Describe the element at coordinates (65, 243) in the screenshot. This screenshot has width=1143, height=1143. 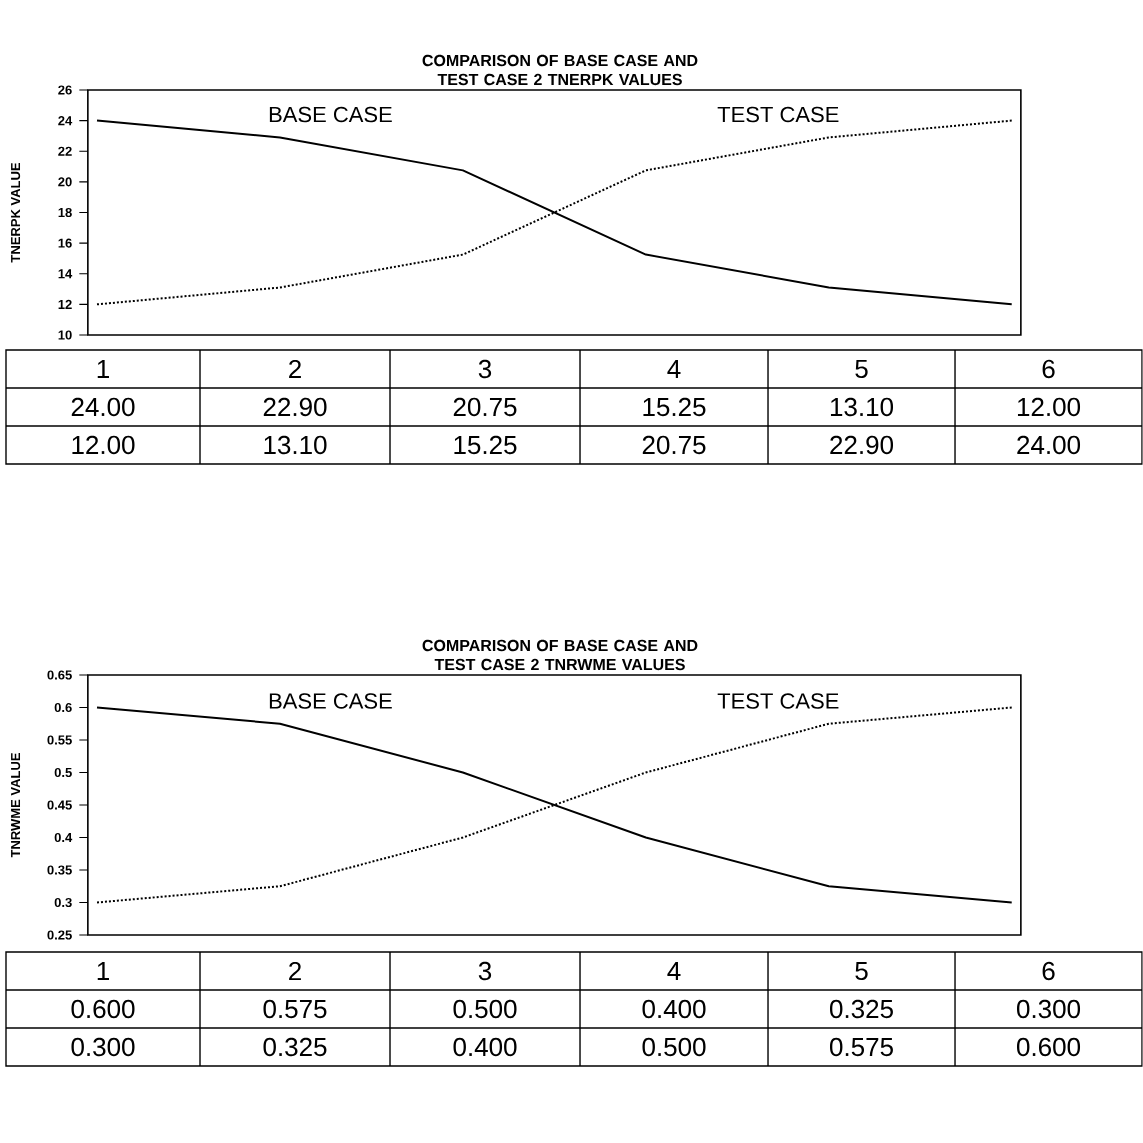
I see `y-tick-label: 16` at that location.